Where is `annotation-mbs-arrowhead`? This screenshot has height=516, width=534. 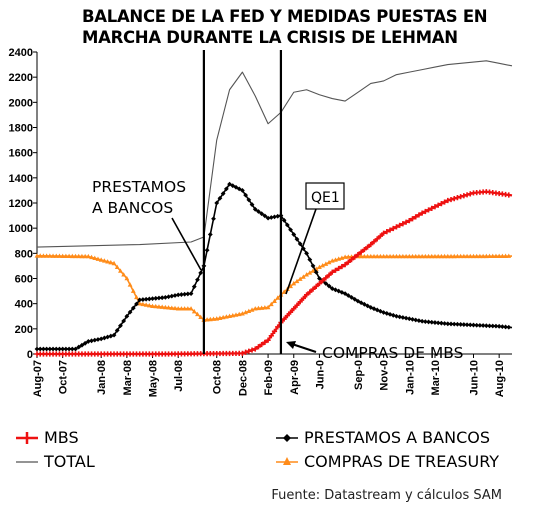 annotation-mbs-arrowhead is located at coordinates (291, 345).